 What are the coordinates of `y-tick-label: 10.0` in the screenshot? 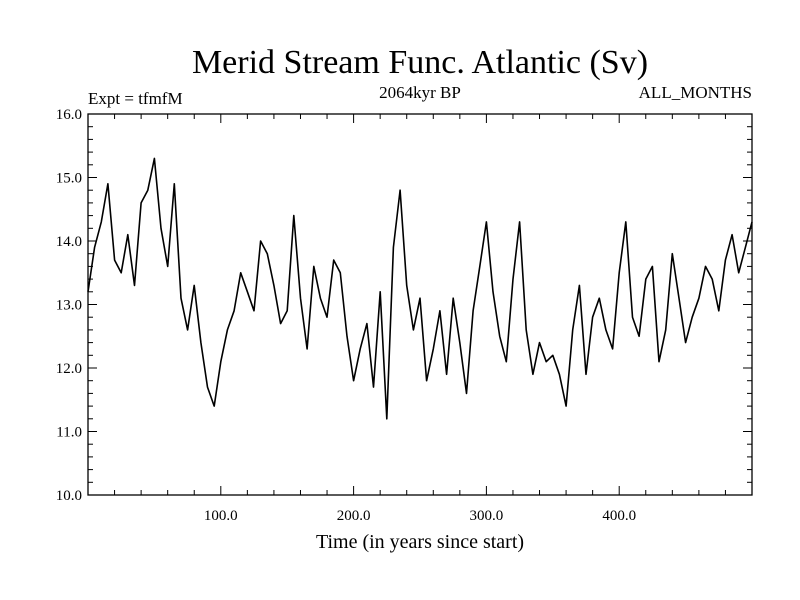 It's located at (69, 496).